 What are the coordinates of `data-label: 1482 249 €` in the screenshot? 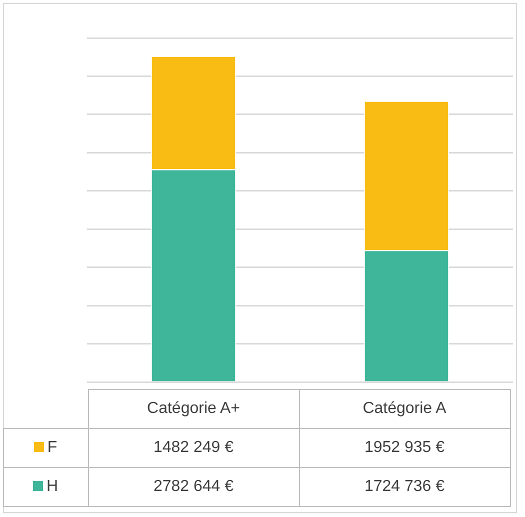 It's located at (193, 448).